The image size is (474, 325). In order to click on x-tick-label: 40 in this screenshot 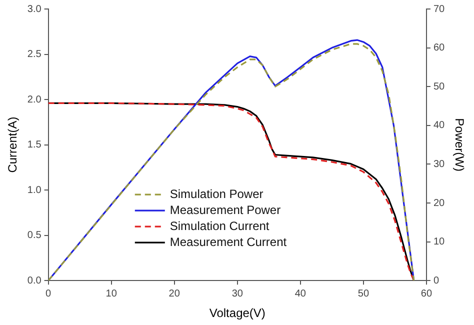, I will do `click(300, 294)`.